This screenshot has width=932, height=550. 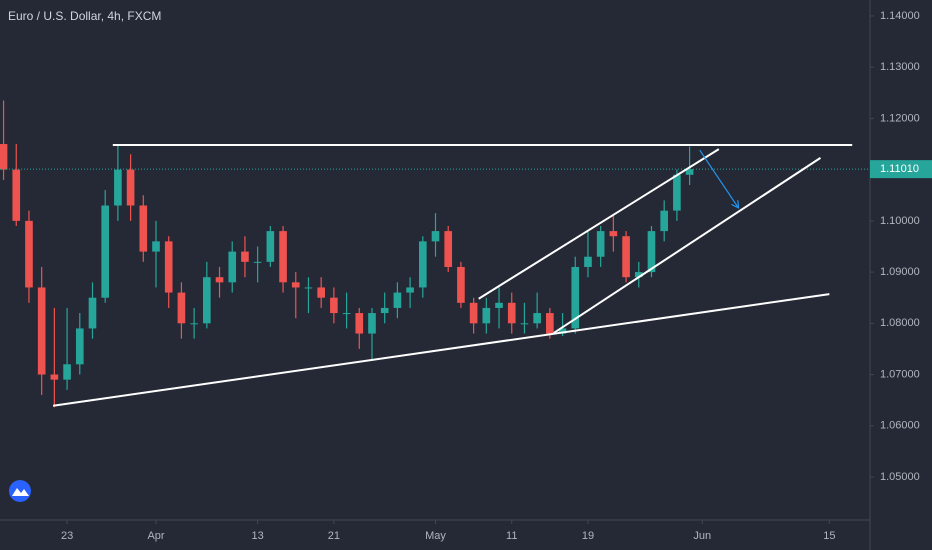 I want to click on x-tick-label: 21, so click(x=334, y=536).